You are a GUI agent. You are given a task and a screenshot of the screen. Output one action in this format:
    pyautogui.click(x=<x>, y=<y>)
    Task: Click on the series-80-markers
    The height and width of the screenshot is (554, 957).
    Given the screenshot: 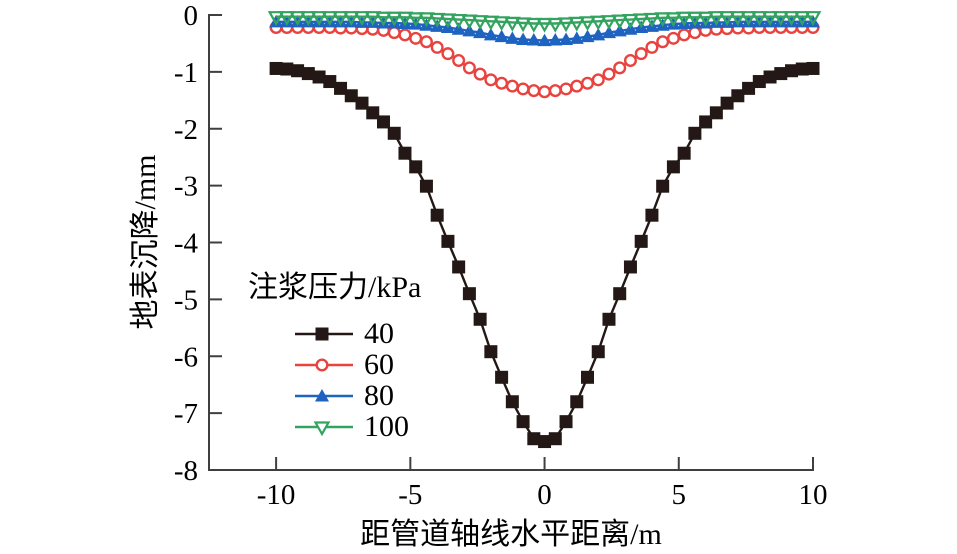 What is the action you would take?
    pyautogui.click(x=544, y=30)
    